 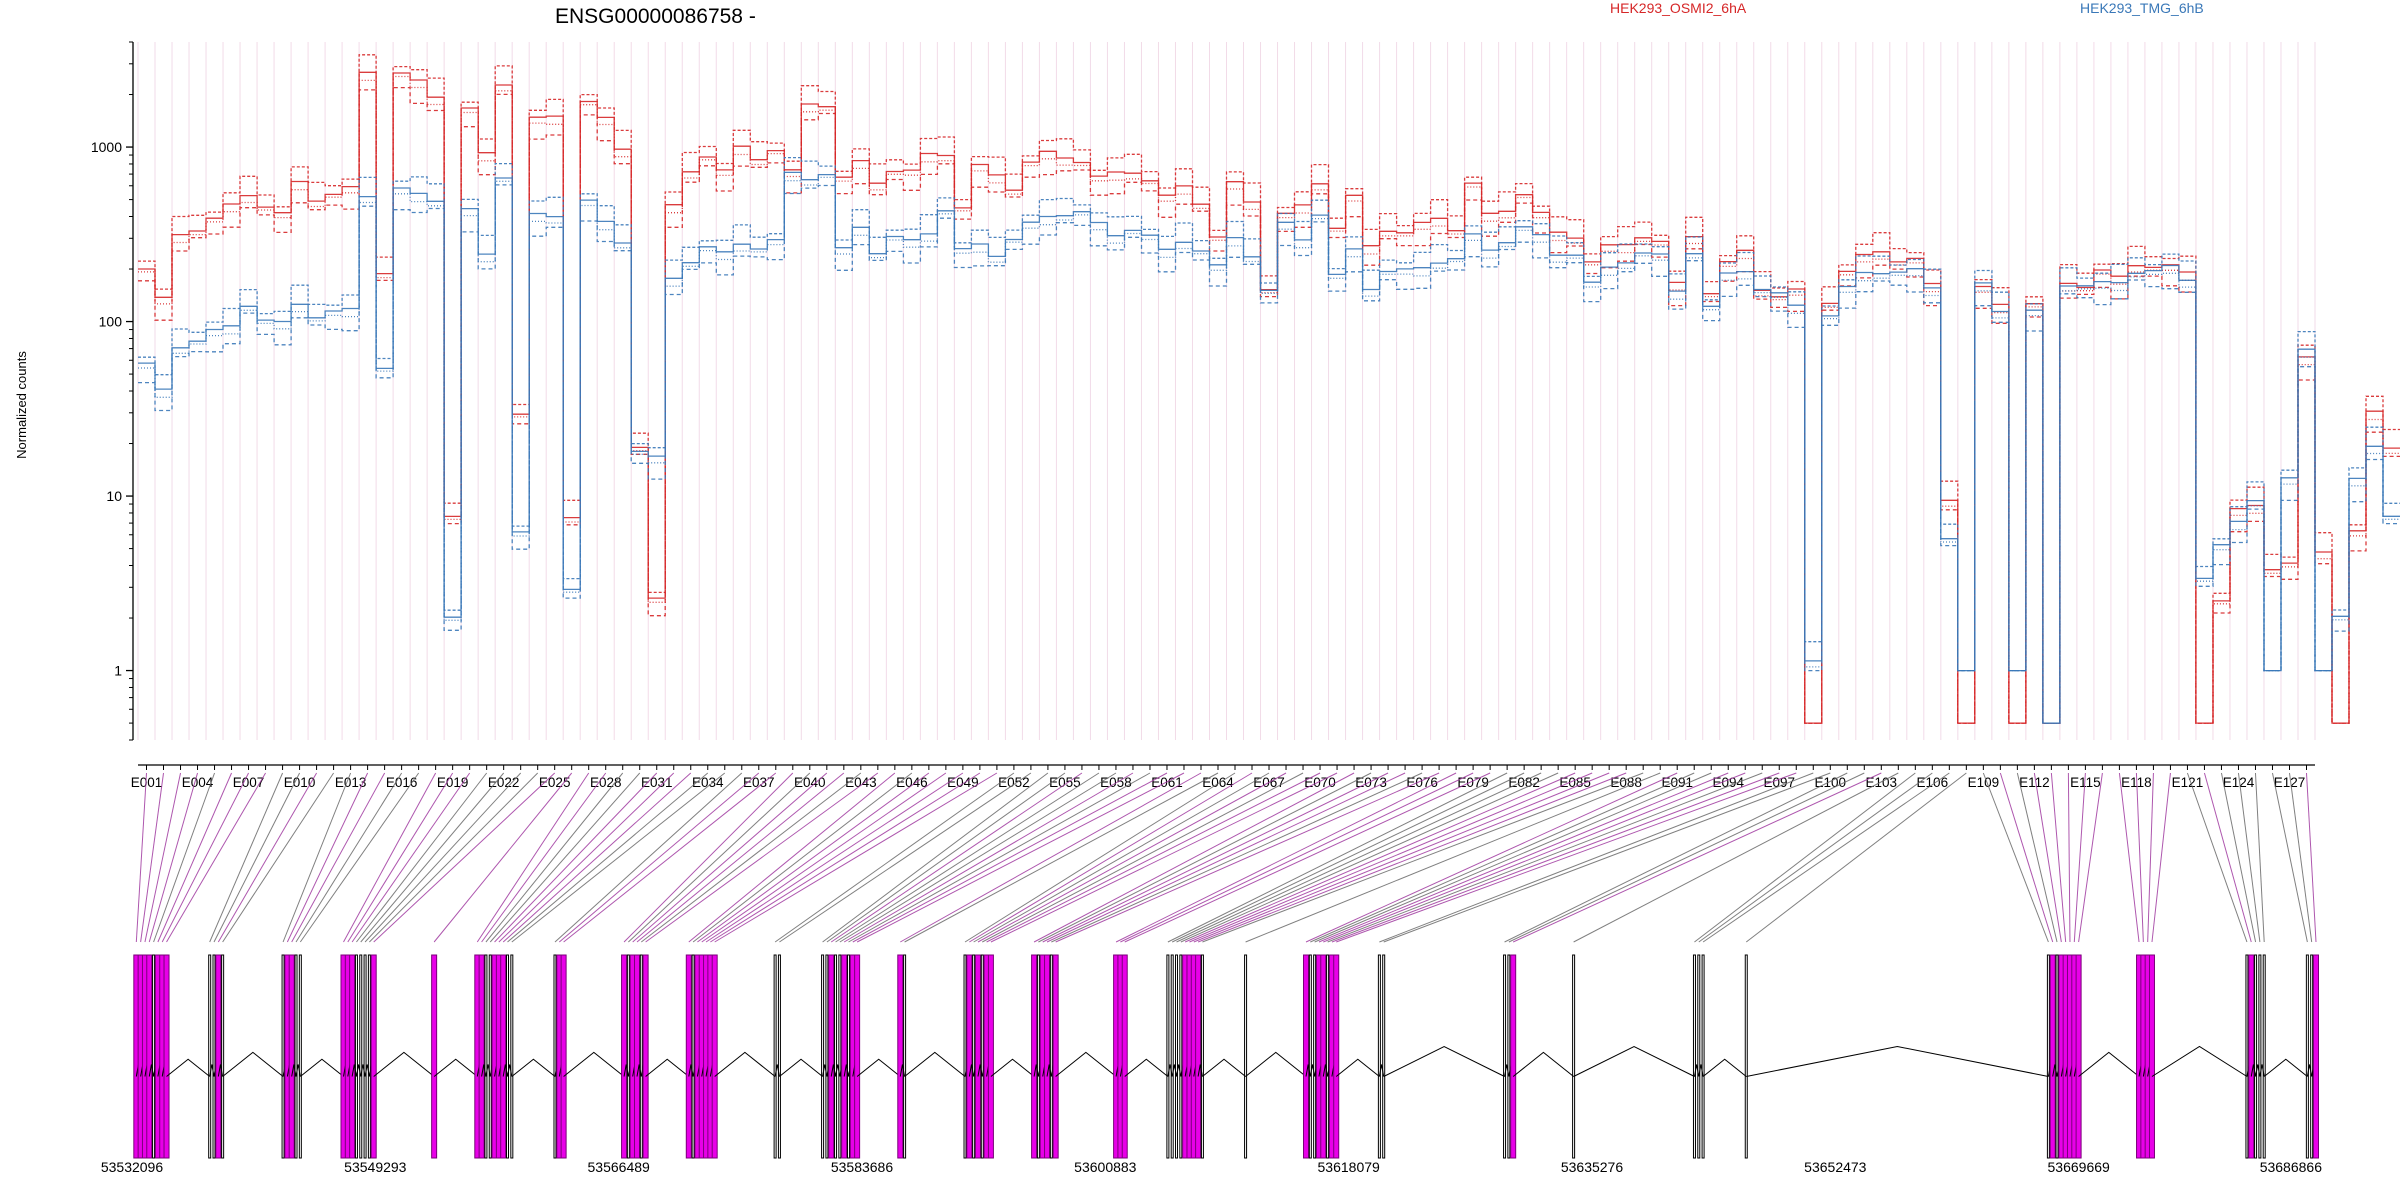 What do you see at coordinates (1592, 1167) in the screenshot?
I see `genomic-coordinate-label: 53635276` at bounding box center [1592, 1167].